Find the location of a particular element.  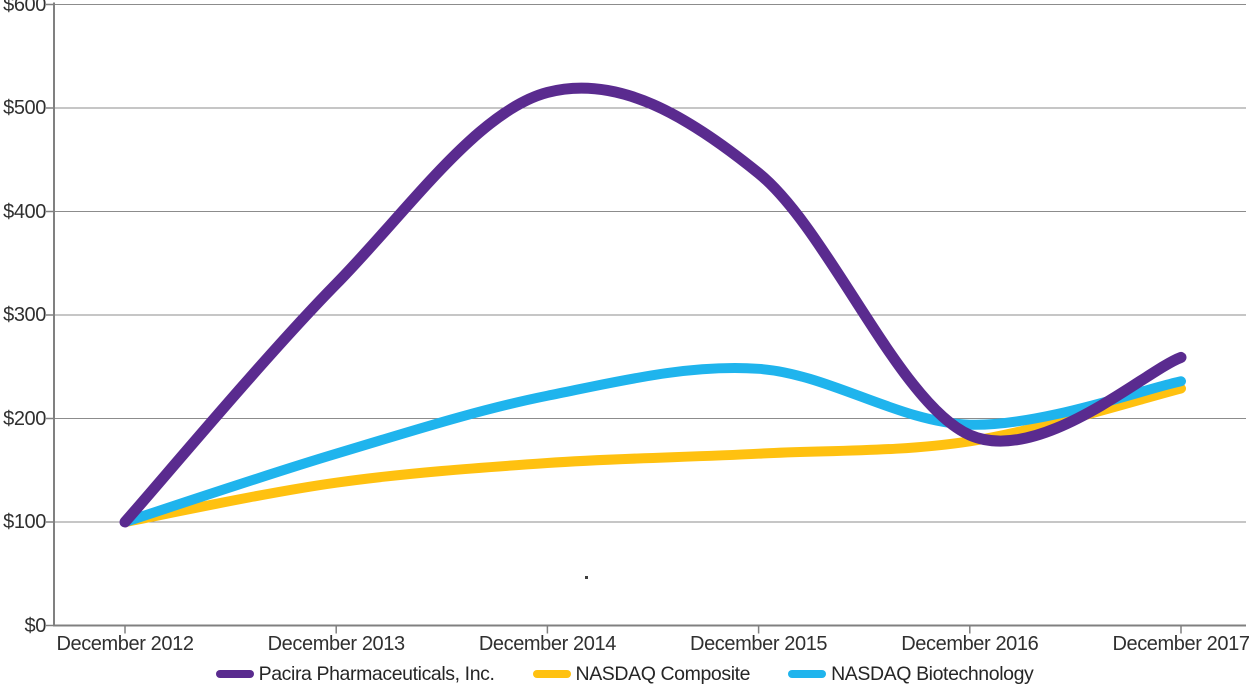

y-axis-label: $200 is located at coordinates (24, 418).